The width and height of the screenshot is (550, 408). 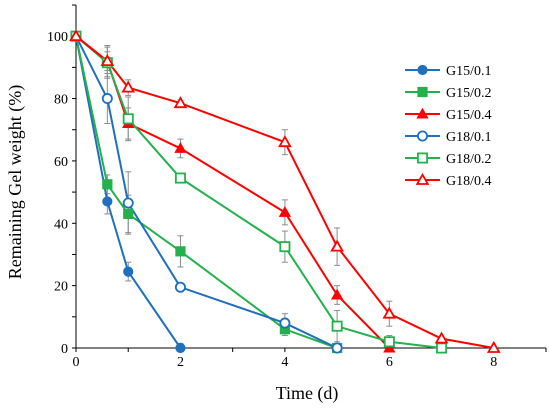 I want to click on x-tick-label: 4, so click(x=284, y=362).